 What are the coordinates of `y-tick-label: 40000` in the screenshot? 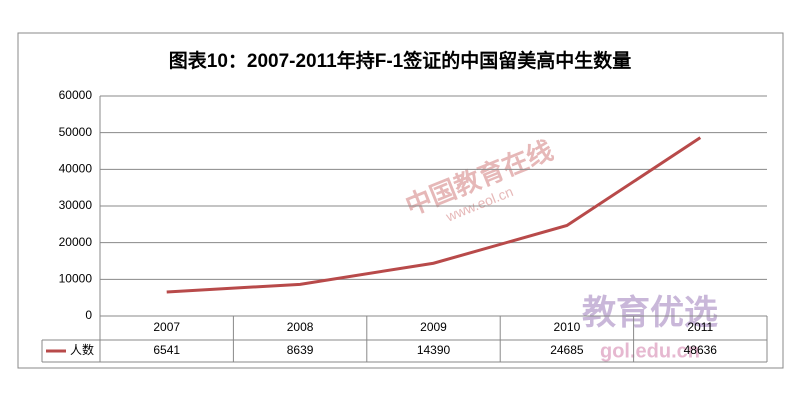 It's located at (76, 169).